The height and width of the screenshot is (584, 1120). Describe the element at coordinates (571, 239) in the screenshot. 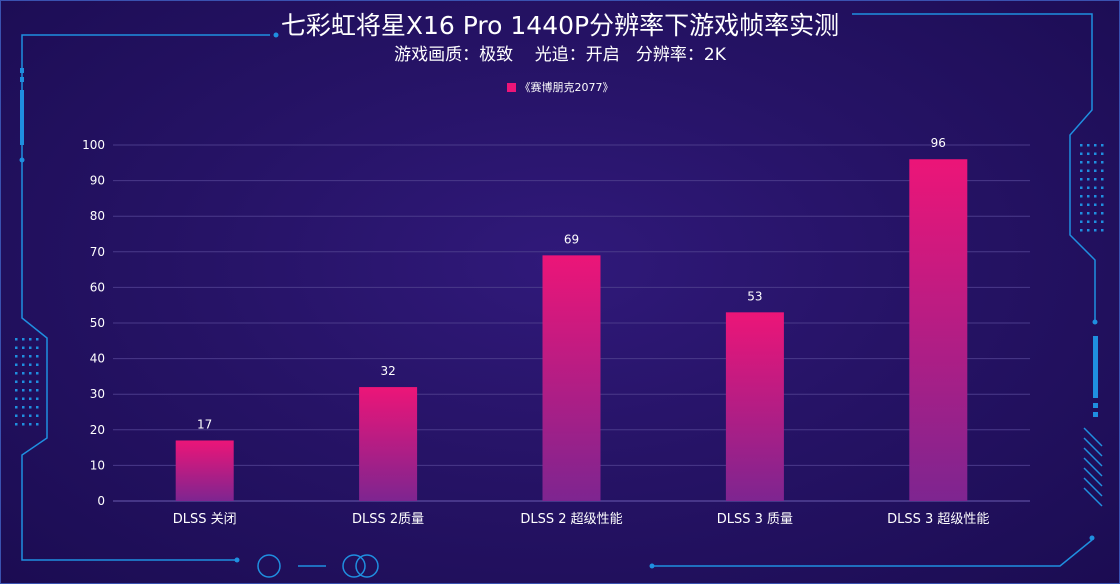

I see `data-label: 69` at that location.